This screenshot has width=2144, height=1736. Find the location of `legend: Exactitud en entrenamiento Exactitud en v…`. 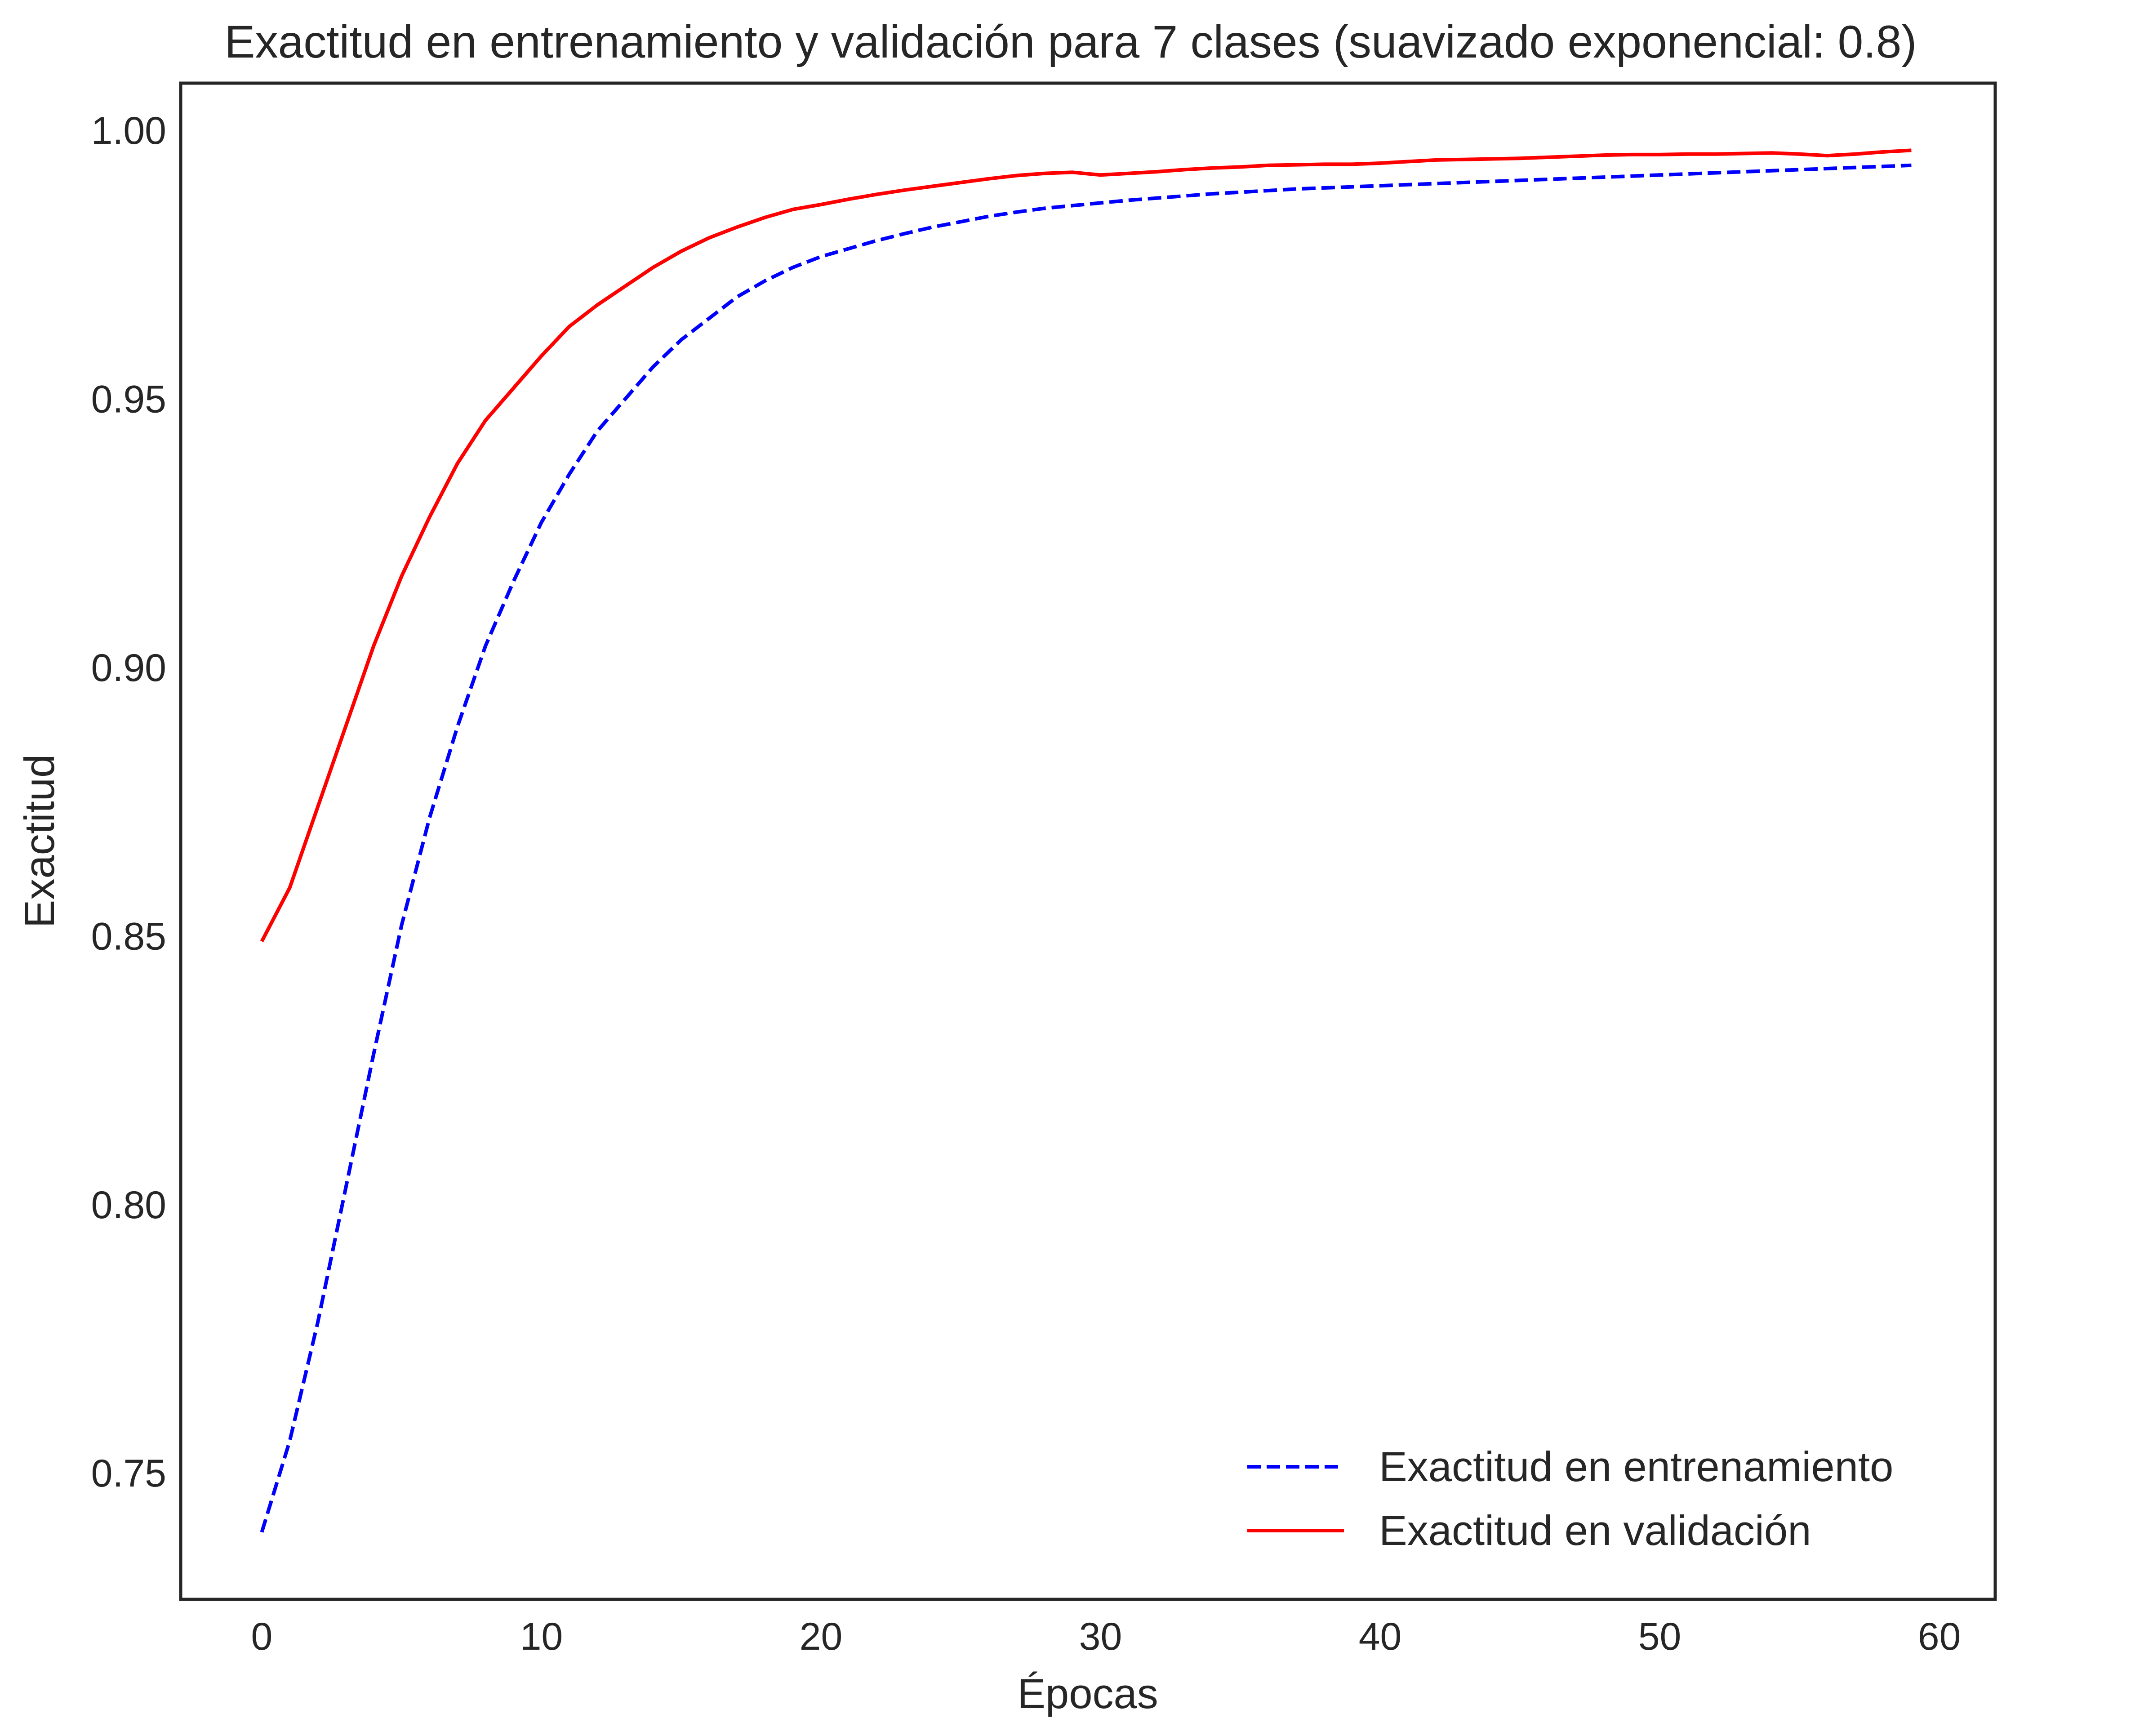

legend: Exactitud en entrenamiento Exactitud en v… is located at coordinates (1570, 1498).